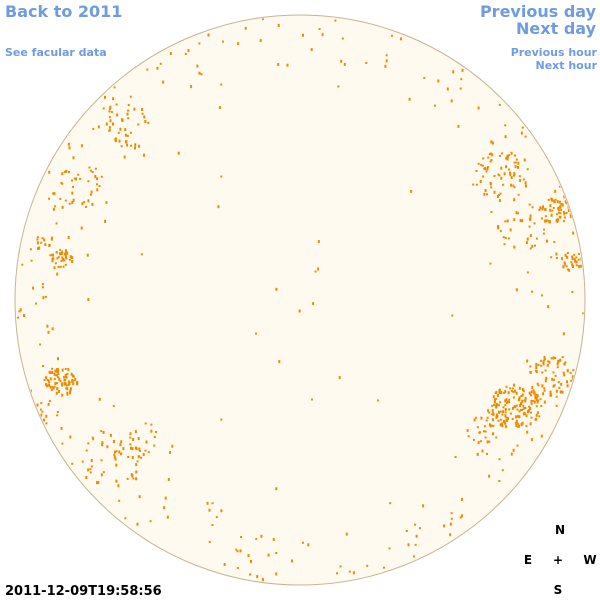 This screenshot has width=600, height=600. What do you see at coordinates (556, 28) in the screenshot?
I see `next-day-link: Next day` at bounding box center [556, 28].